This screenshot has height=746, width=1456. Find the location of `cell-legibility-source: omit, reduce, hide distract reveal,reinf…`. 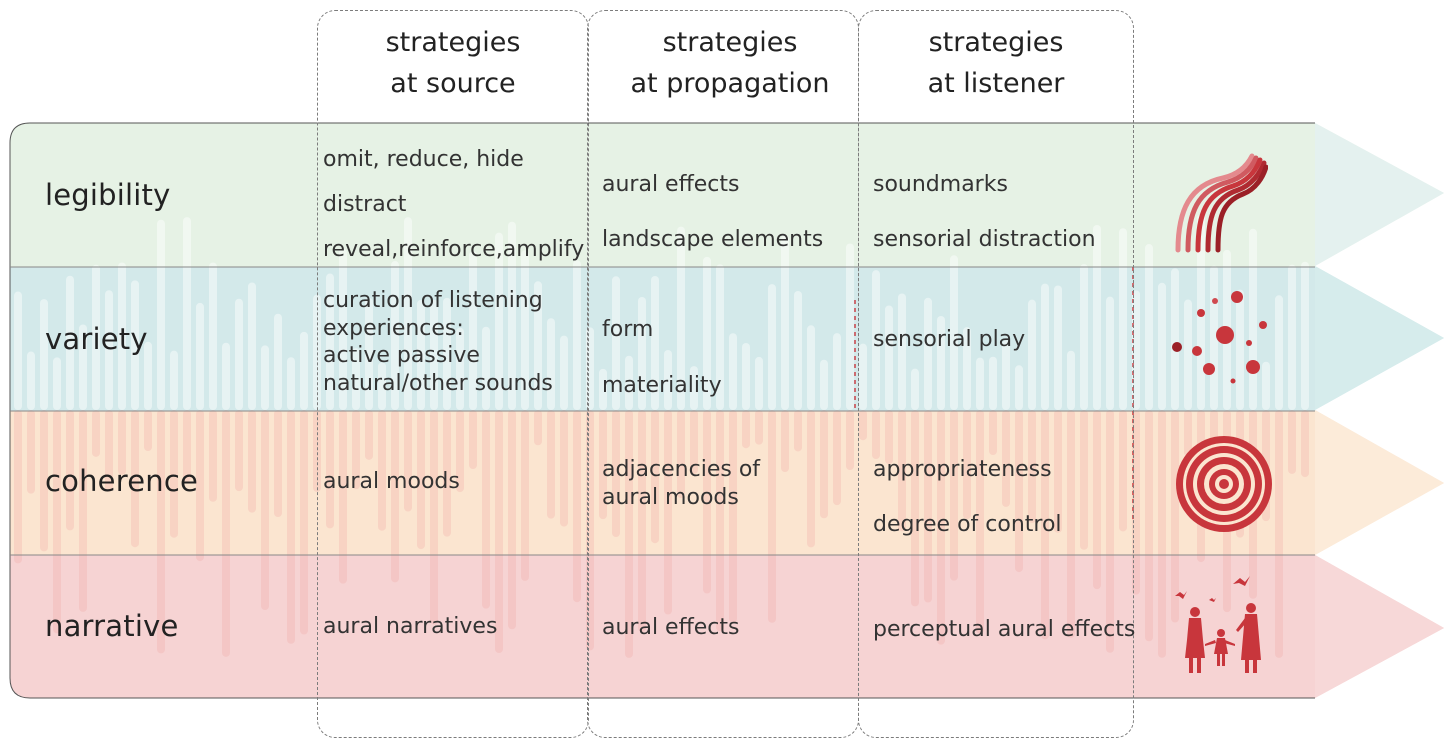

cell-legibility-source: omit, reduce, hide distract reveal,reinf… is located at coordinates (453, 204).